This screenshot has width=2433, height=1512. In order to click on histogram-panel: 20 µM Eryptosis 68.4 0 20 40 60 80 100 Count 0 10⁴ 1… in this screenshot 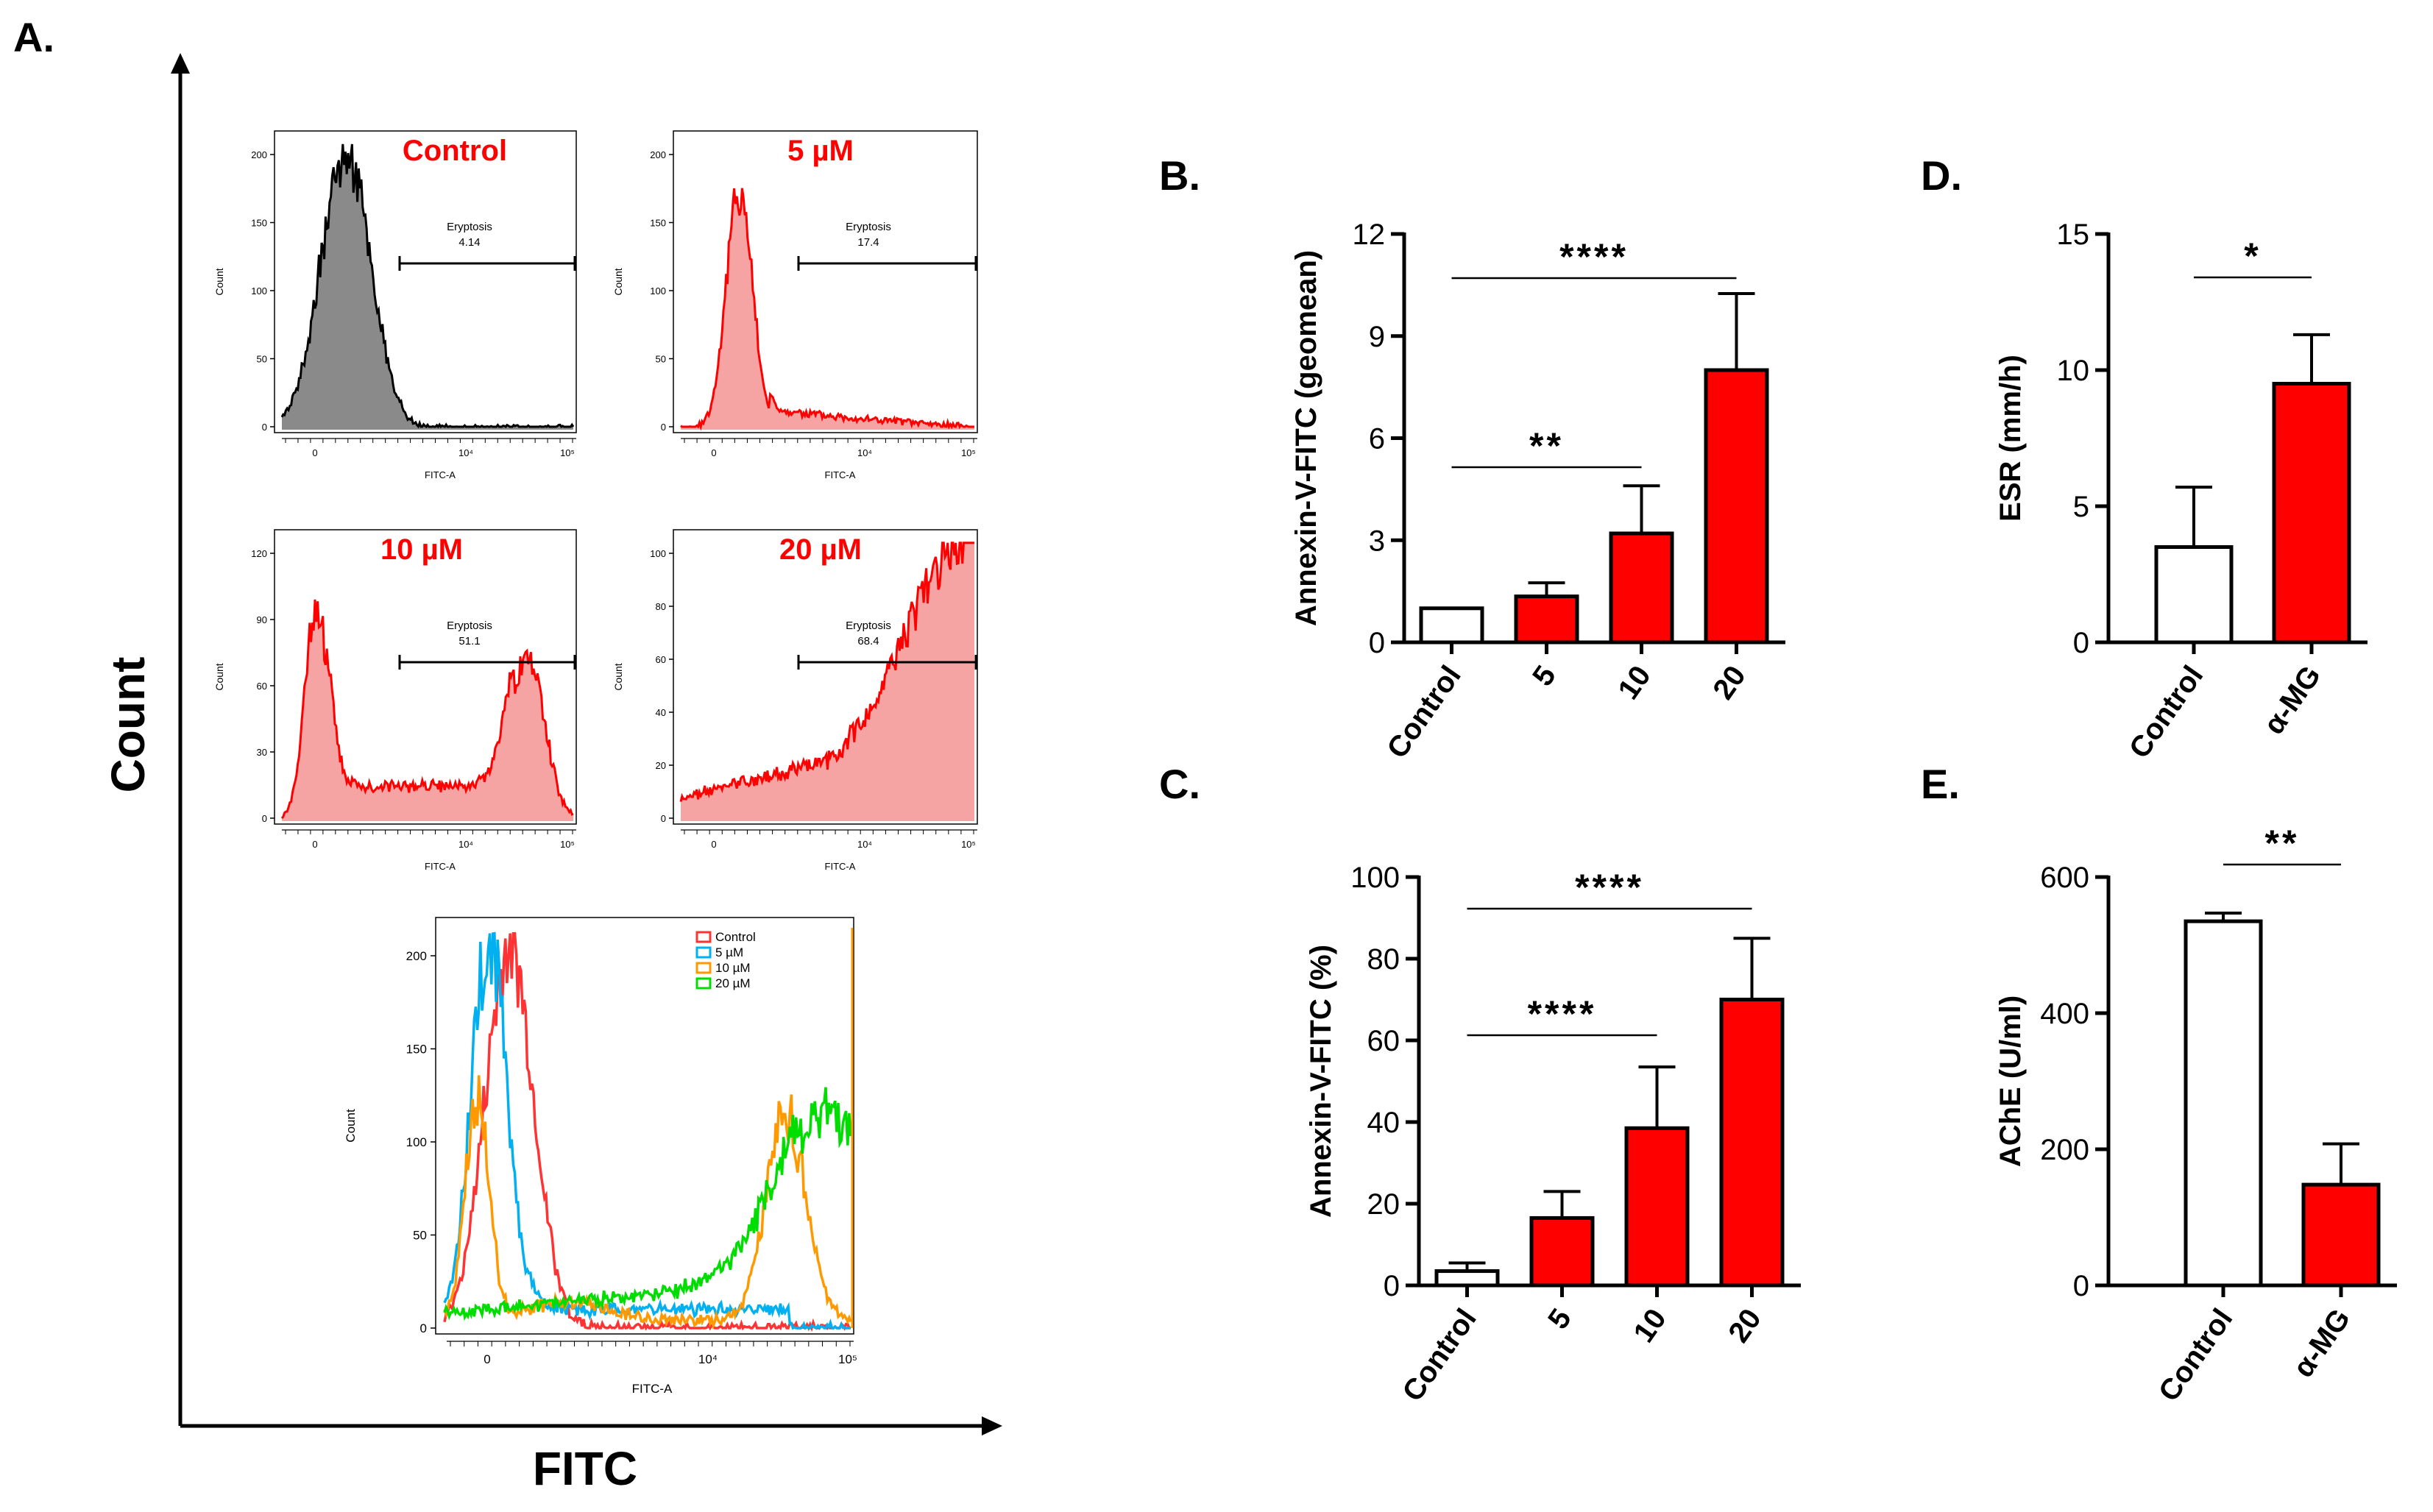, I will do `click(795, 700)`.